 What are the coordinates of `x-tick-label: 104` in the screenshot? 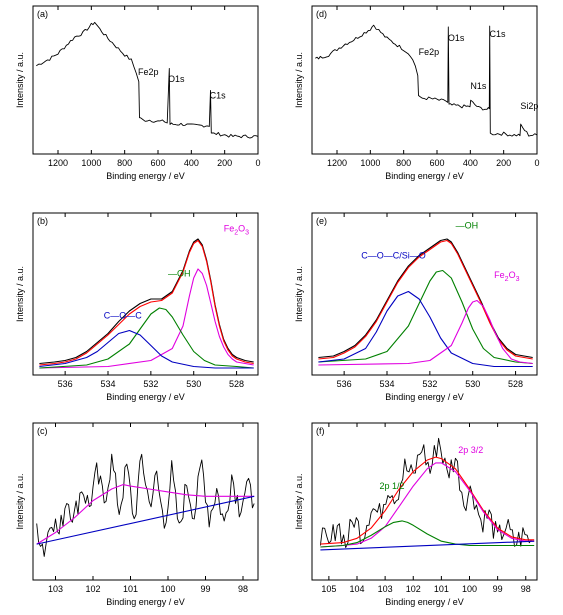 It's located at (356, 589).